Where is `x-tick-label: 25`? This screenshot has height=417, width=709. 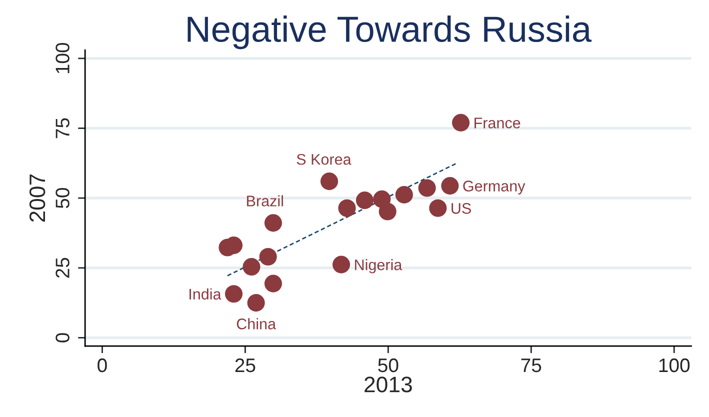 x-tick-label: 25 is located at coordinates (245, 365).